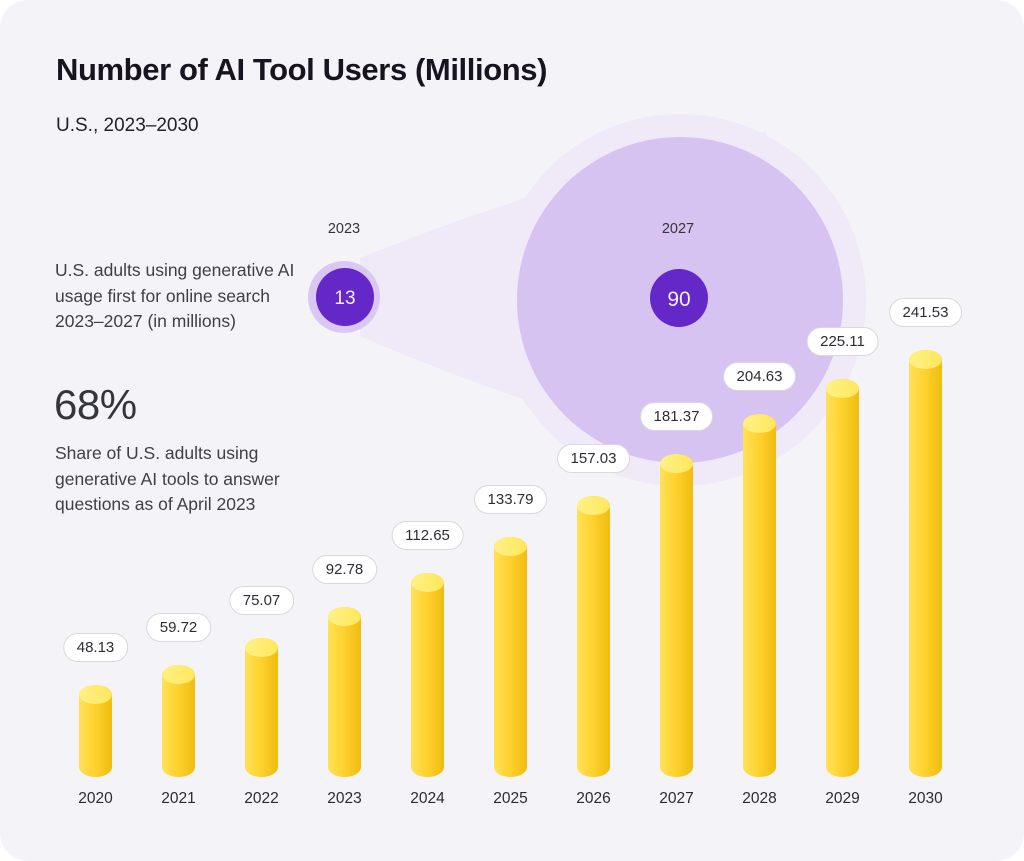 This screenshot has width=1024, height=861. I want to click on bar-top-ellipse-2021, so click(178, 674).